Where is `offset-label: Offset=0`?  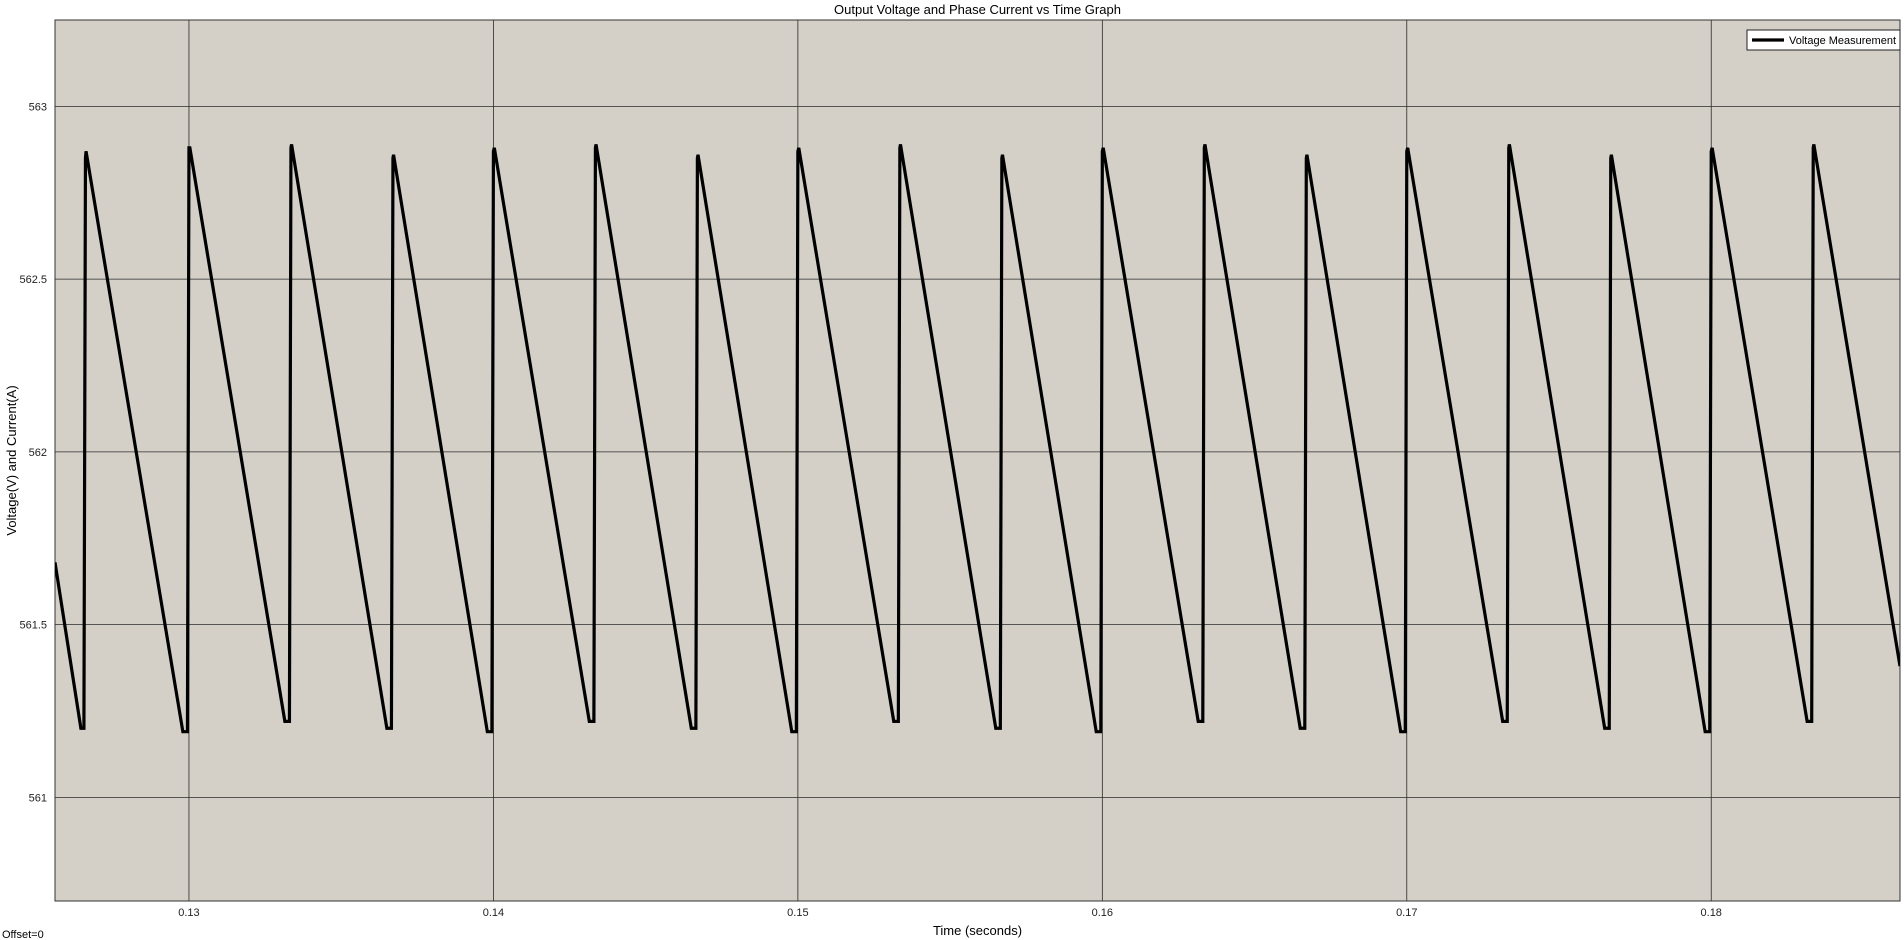
offset-label: Offset=0 is located at coordinates (23, 934).